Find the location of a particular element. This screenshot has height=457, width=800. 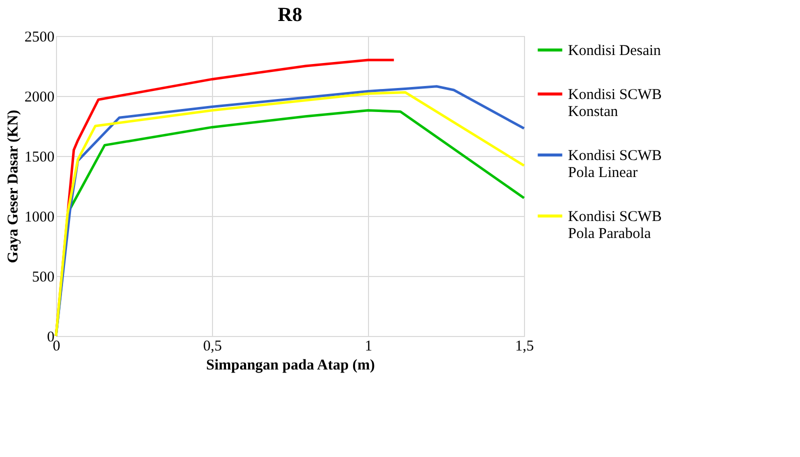

y-tick-label: 1000 is located at coordinates (39, 218).